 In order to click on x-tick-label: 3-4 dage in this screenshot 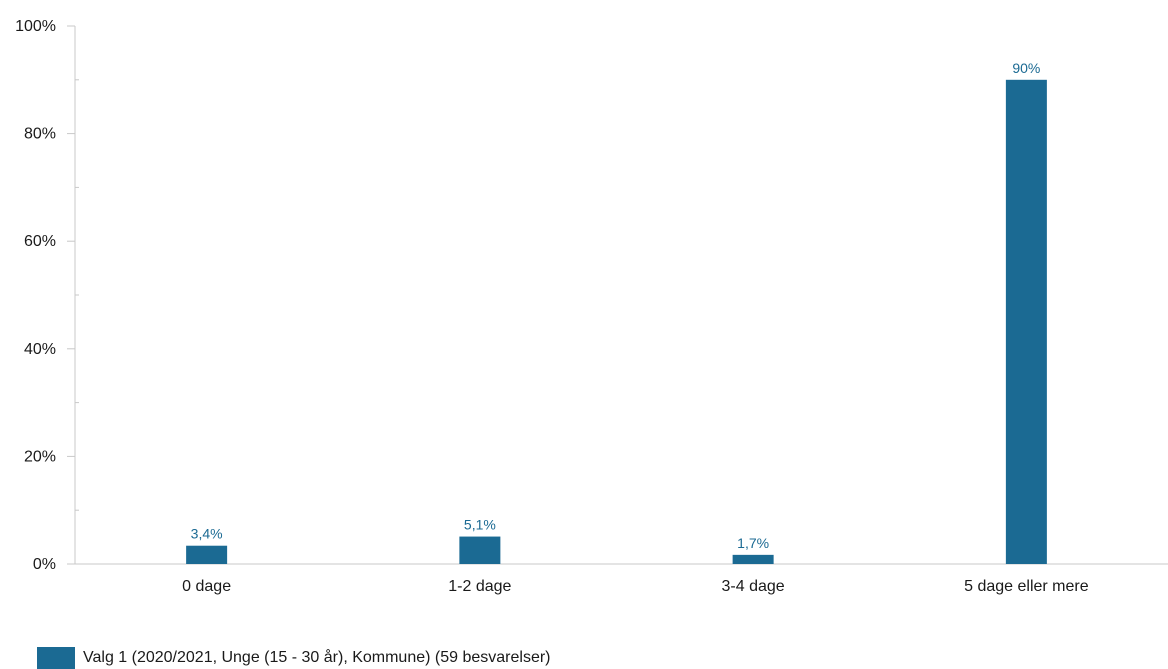, I will do `click(753, 586)`.